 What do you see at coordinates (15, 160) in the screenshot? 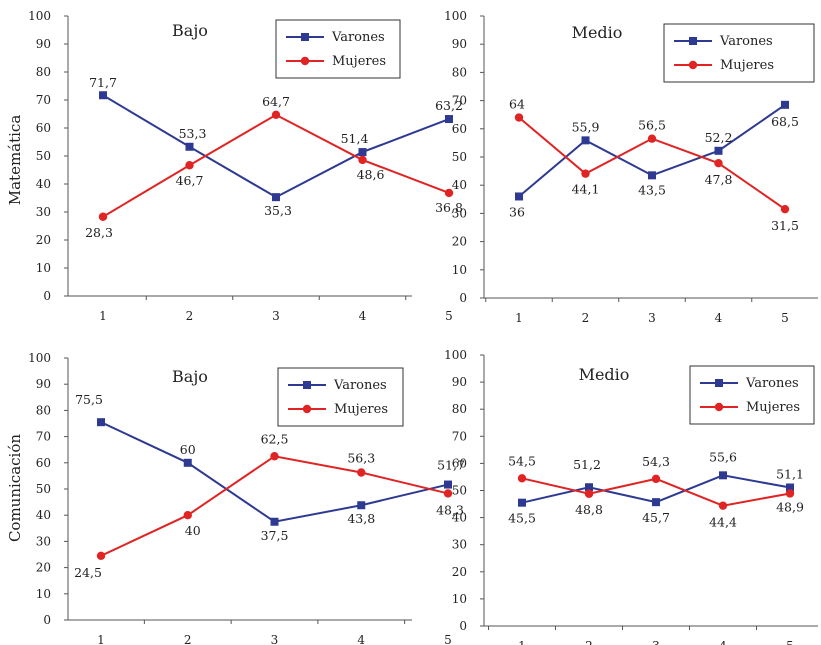
I see `row-label-matematica: Matemática` at bounding box center [15, 160].